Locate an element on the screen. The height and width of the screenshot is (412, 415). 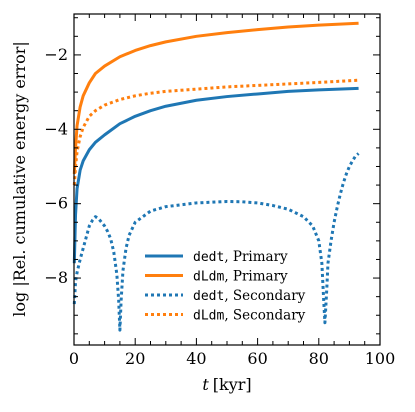
y-tick-label: −6 is located at coordinates (56, 203).